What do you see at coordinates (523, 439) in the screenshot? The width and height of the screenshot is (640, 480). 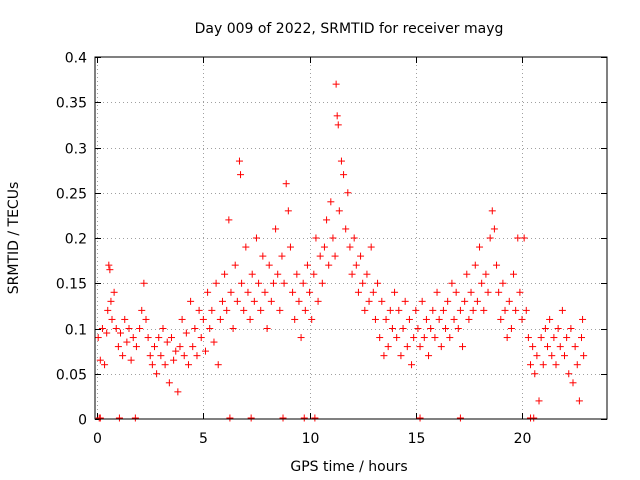 I see `x-tick-label: 20` at bounding box center [523, 439].